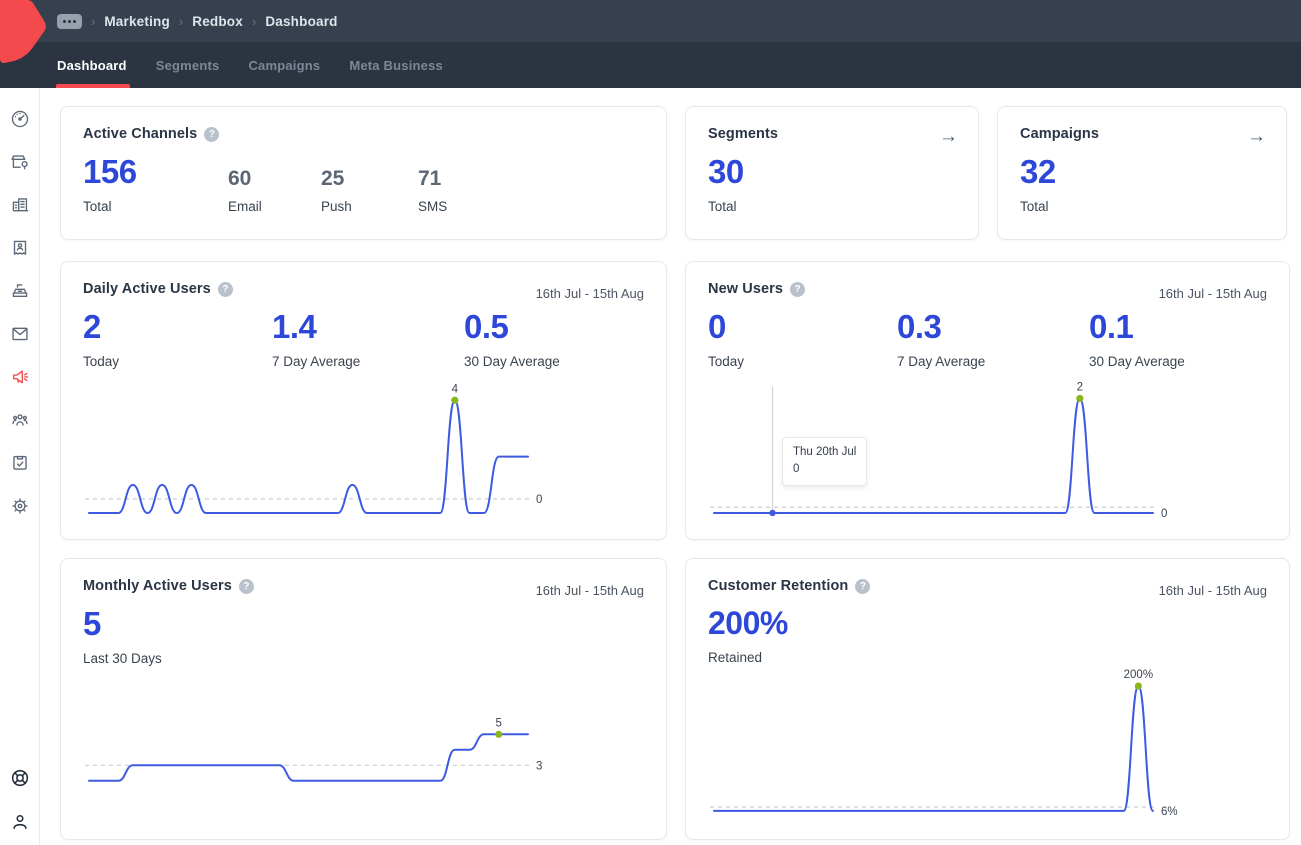  I want to click on new-users-title: New Users, so click(746, 289).